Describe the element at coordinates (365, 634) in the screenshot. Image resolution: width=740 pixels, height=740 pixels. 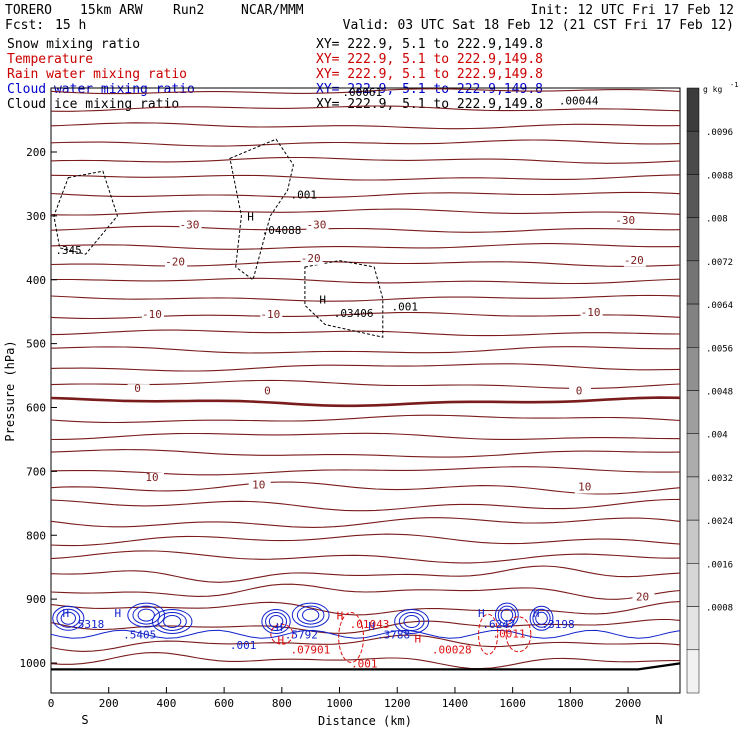
I see `cloud-water-band` at that location.